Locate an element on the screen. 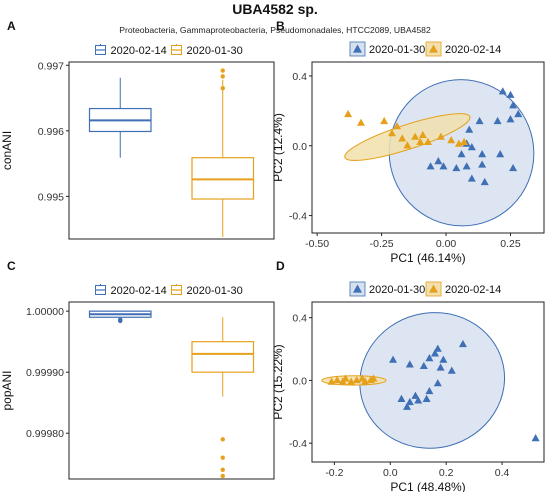 Image resolution: width=550 pixels, height=492 pixels. box-body is located at coordinates (223, 357).